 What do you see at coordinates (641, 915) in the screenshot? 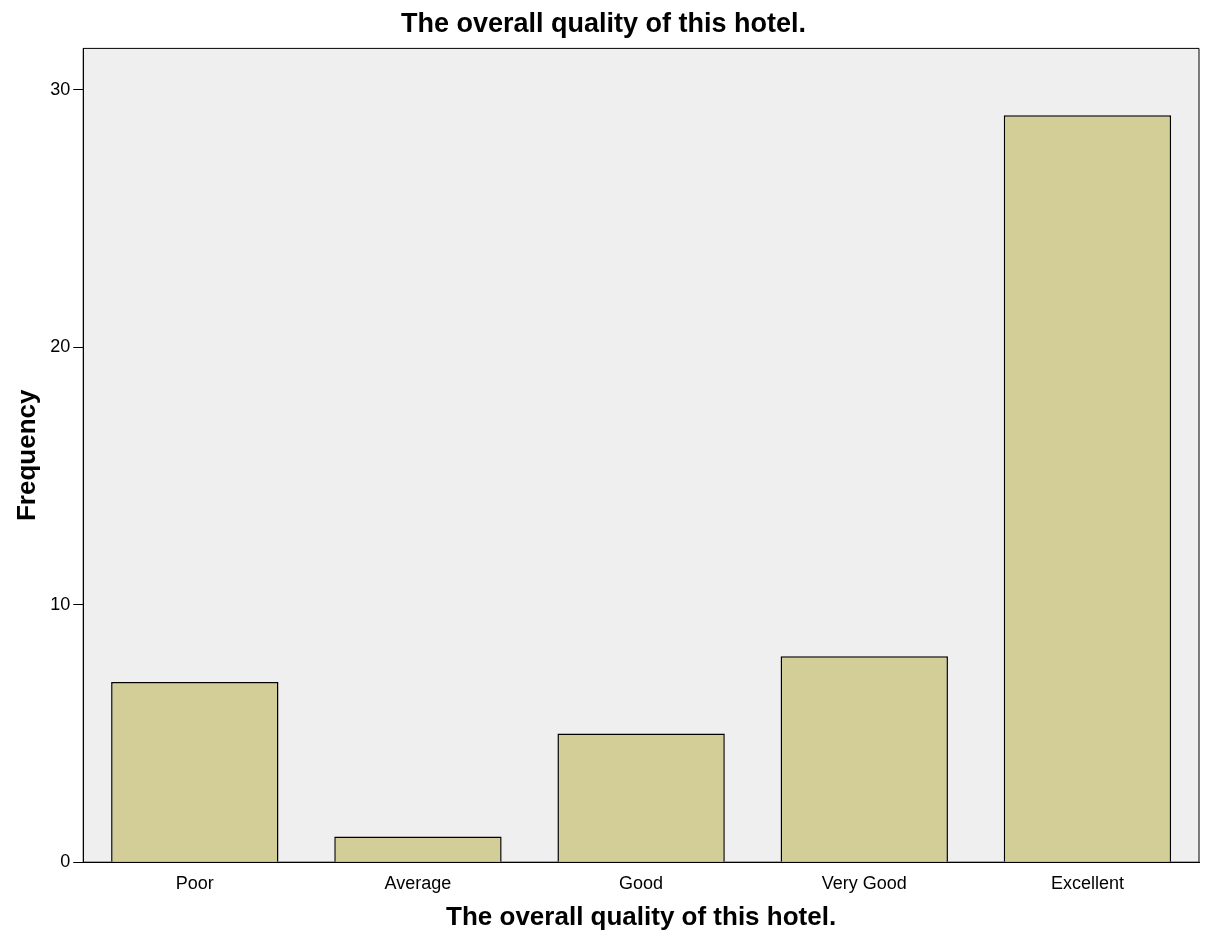
I see `x-axis-title: The overall quality of this hotel.` at bounding box center [641, 915].